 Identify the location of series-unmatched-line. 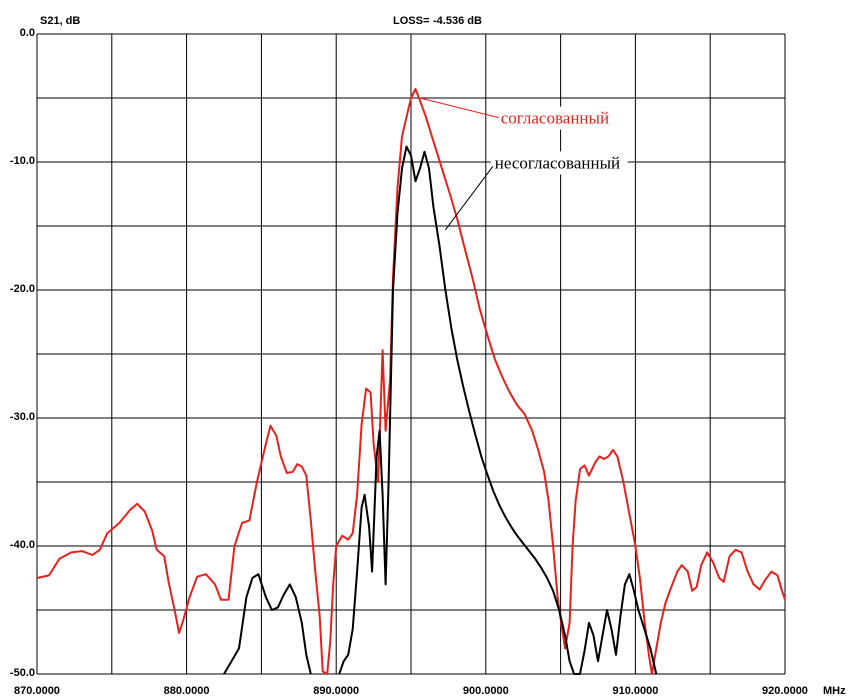
(267, 624).